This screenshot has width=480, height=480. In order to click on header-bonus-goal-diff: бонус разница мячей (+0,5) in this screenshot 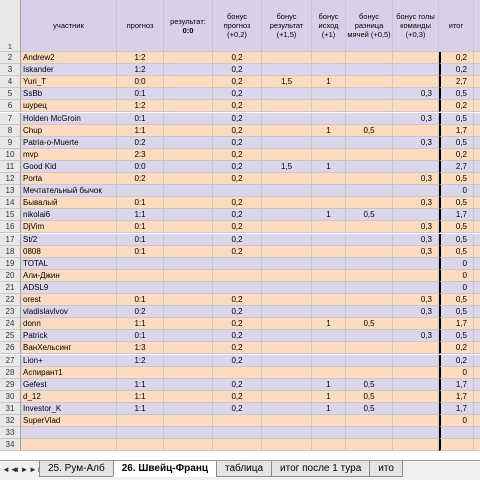, I will do `click(369, 26)`.